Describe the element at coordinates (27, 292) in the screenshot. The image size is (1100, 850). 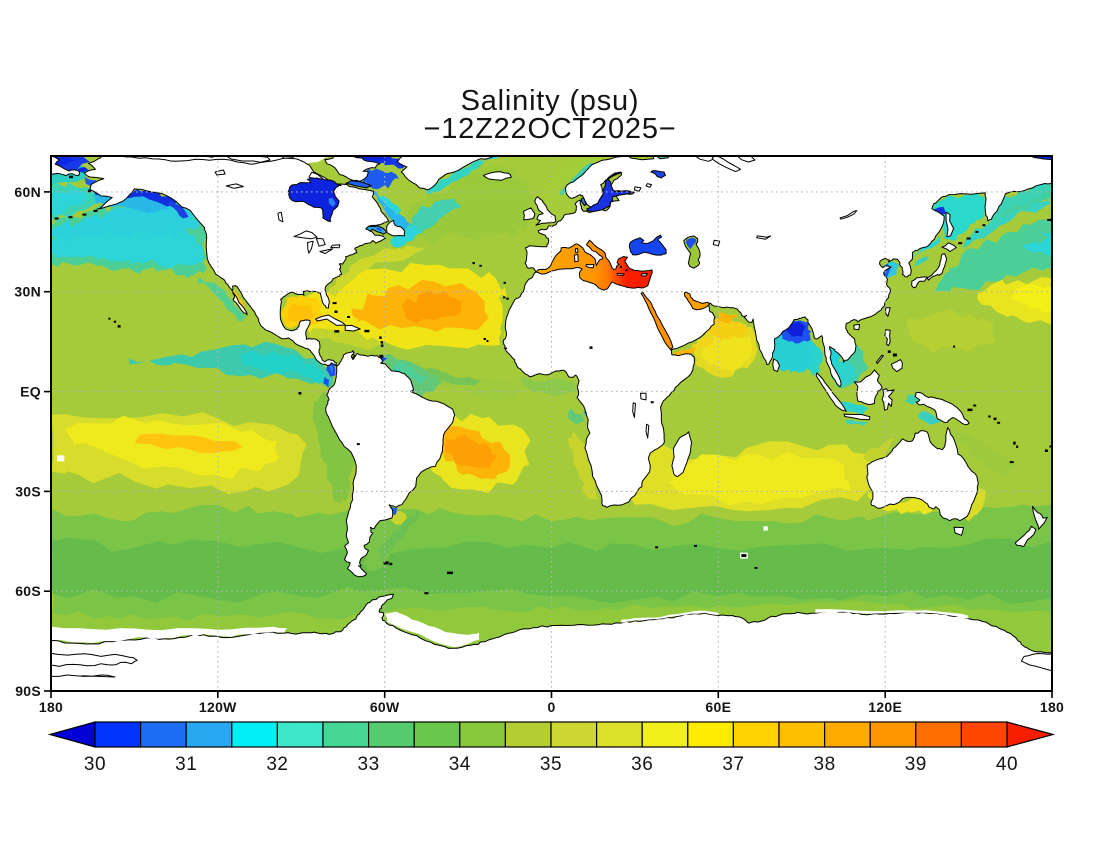
I see `svg-text: 30N` at that location.